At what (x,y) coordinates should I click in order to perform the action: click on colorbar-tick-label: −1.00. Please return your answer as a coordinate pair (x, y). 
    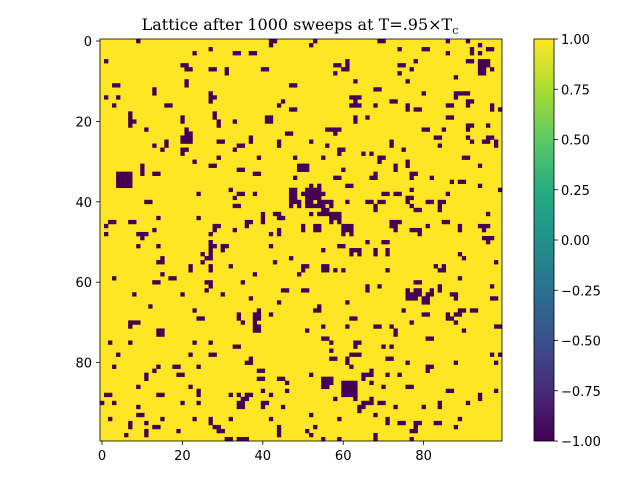
    Looking at the image, I should click on (581, 442).